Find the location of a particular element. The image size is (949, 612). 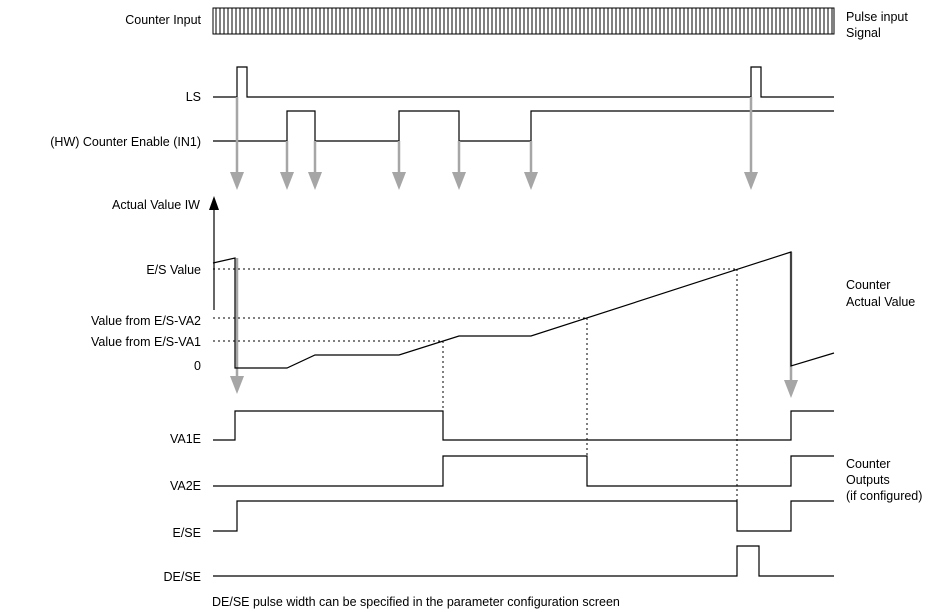

label-ls: LS is located at coordinates (193, 97).